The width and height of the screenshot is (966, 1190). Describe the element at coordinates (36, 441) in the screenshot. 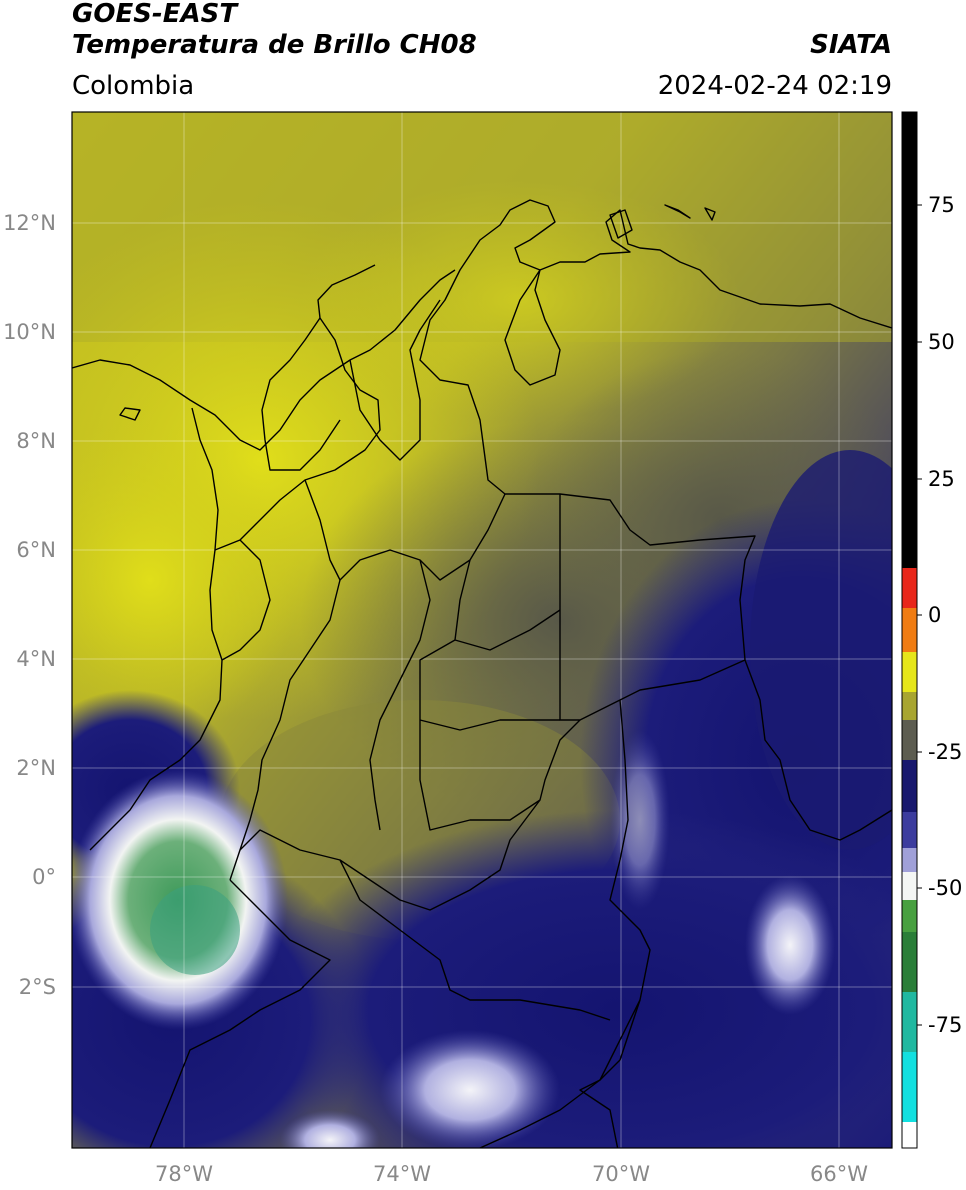

I see `lat-label: 8°N` at that location.